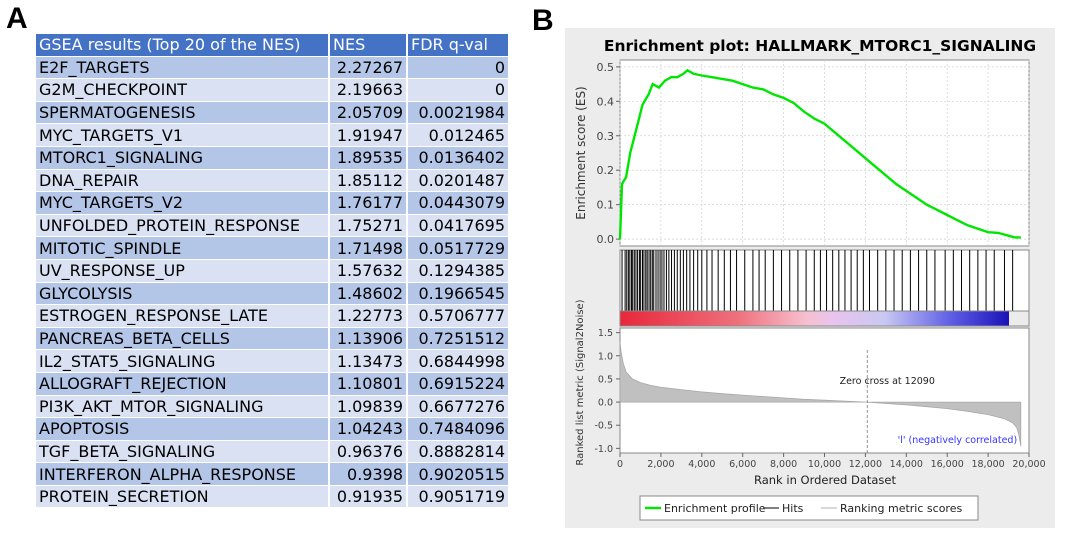 This screenshot has width=1080, height=555. I want to click on x-axis-label: Rank in Ordered Dataset, so click(825, 480).